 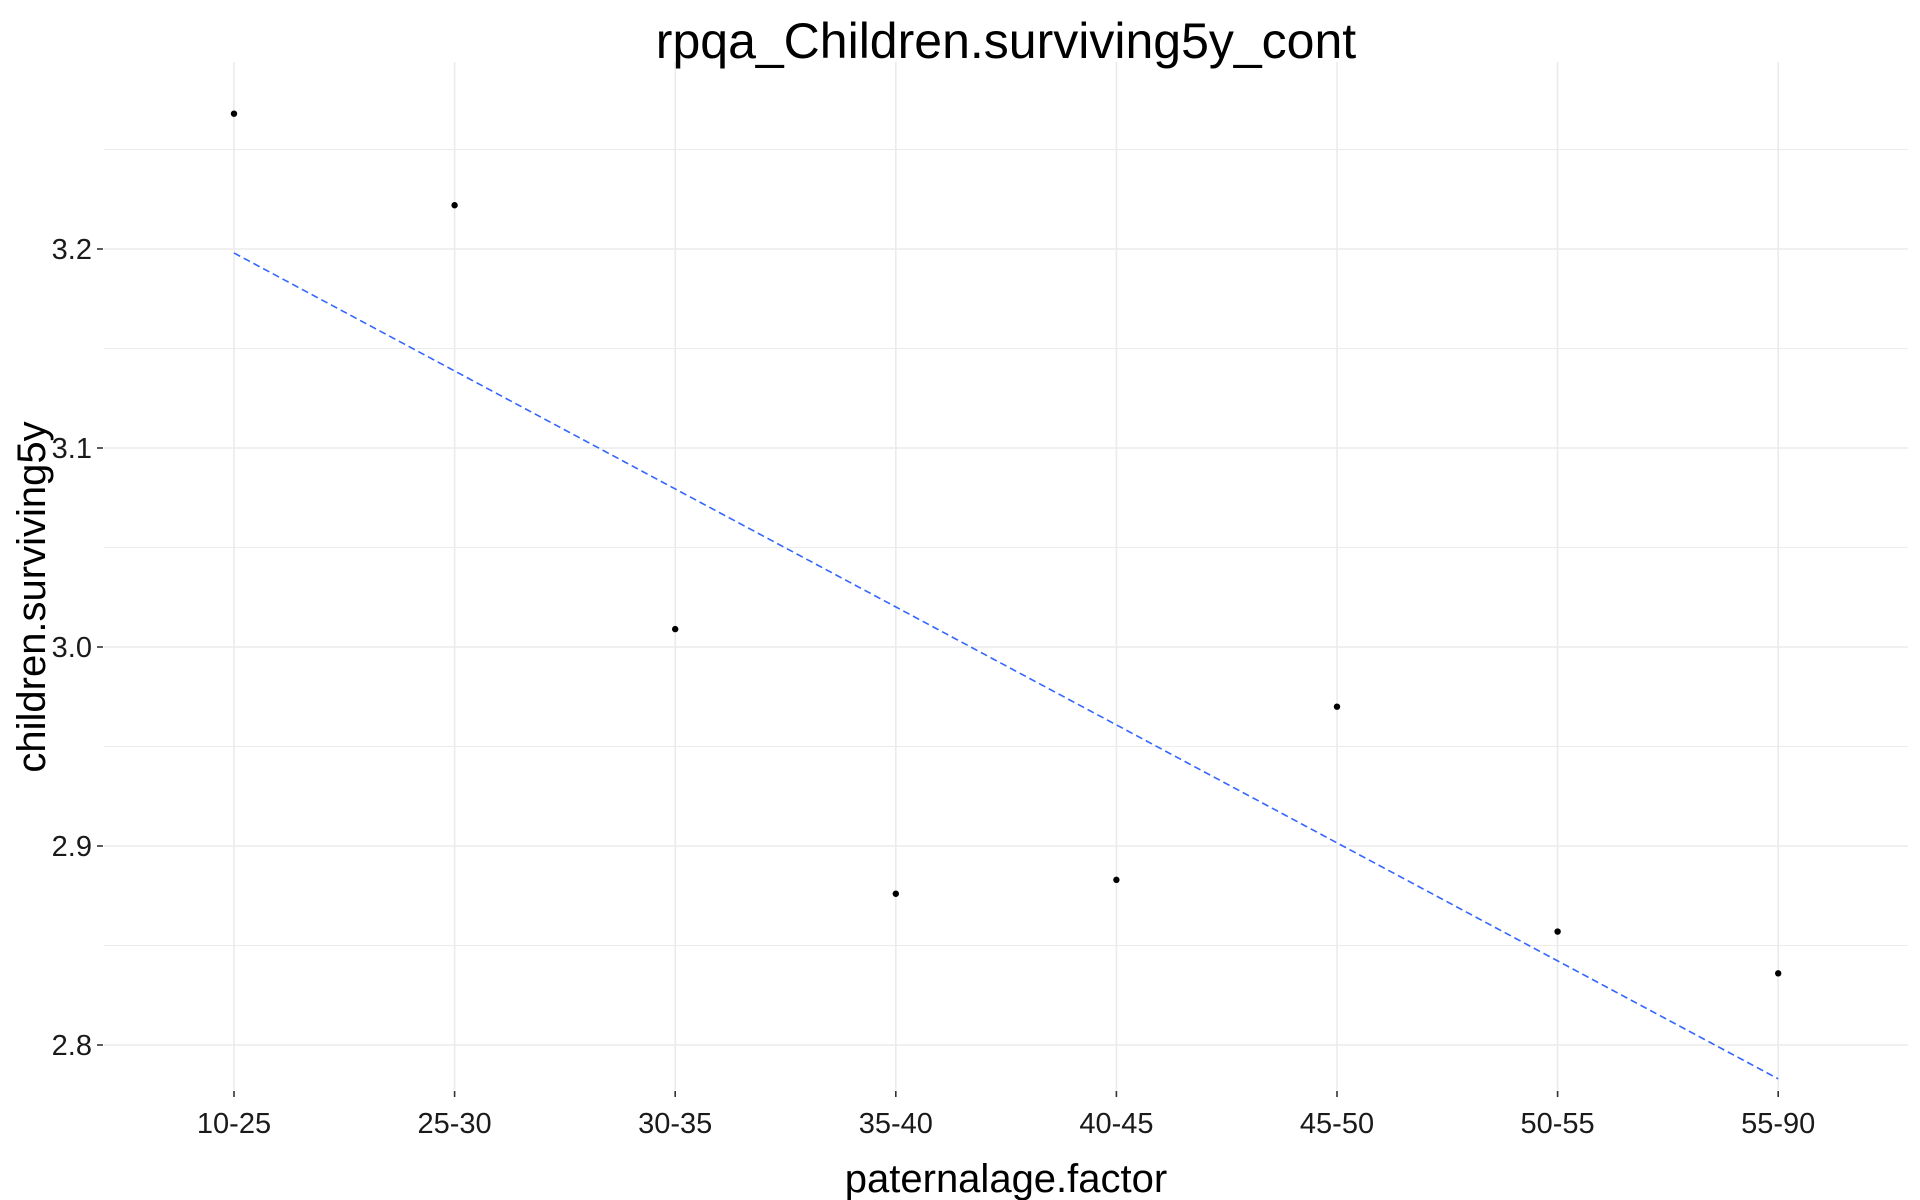 I want to click on x-tick-label: 55-90, so click(x=1778, y=1124).